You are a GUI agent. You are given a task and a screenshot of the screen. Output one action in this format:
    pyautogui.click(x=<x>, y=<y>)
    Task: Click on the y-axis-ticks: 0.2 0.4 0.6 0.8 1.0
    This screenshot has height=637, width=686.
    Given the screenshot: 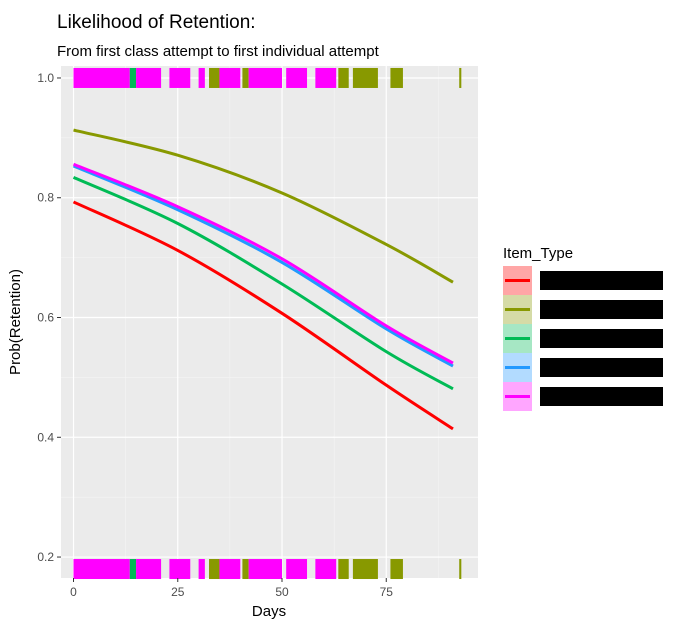 What is the action you would take?
    pyautogui.click(x=49, y=317)
    